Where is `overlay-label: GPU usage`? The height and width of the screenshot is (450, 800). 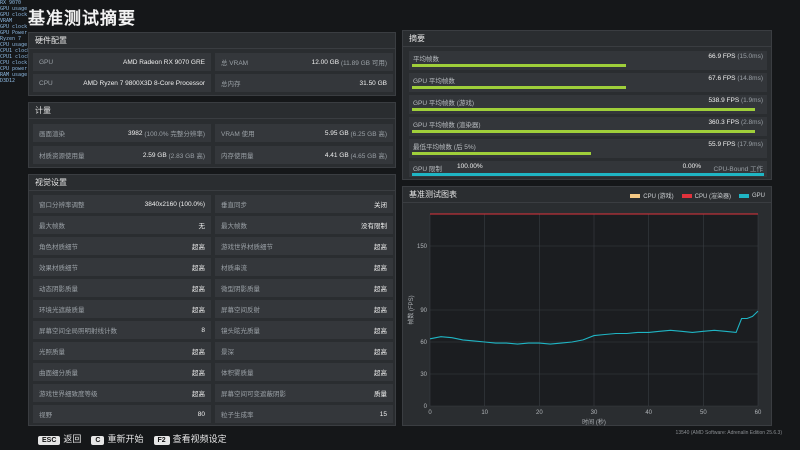
overlay-label: GPU usage is located at coordinates (14, 9).